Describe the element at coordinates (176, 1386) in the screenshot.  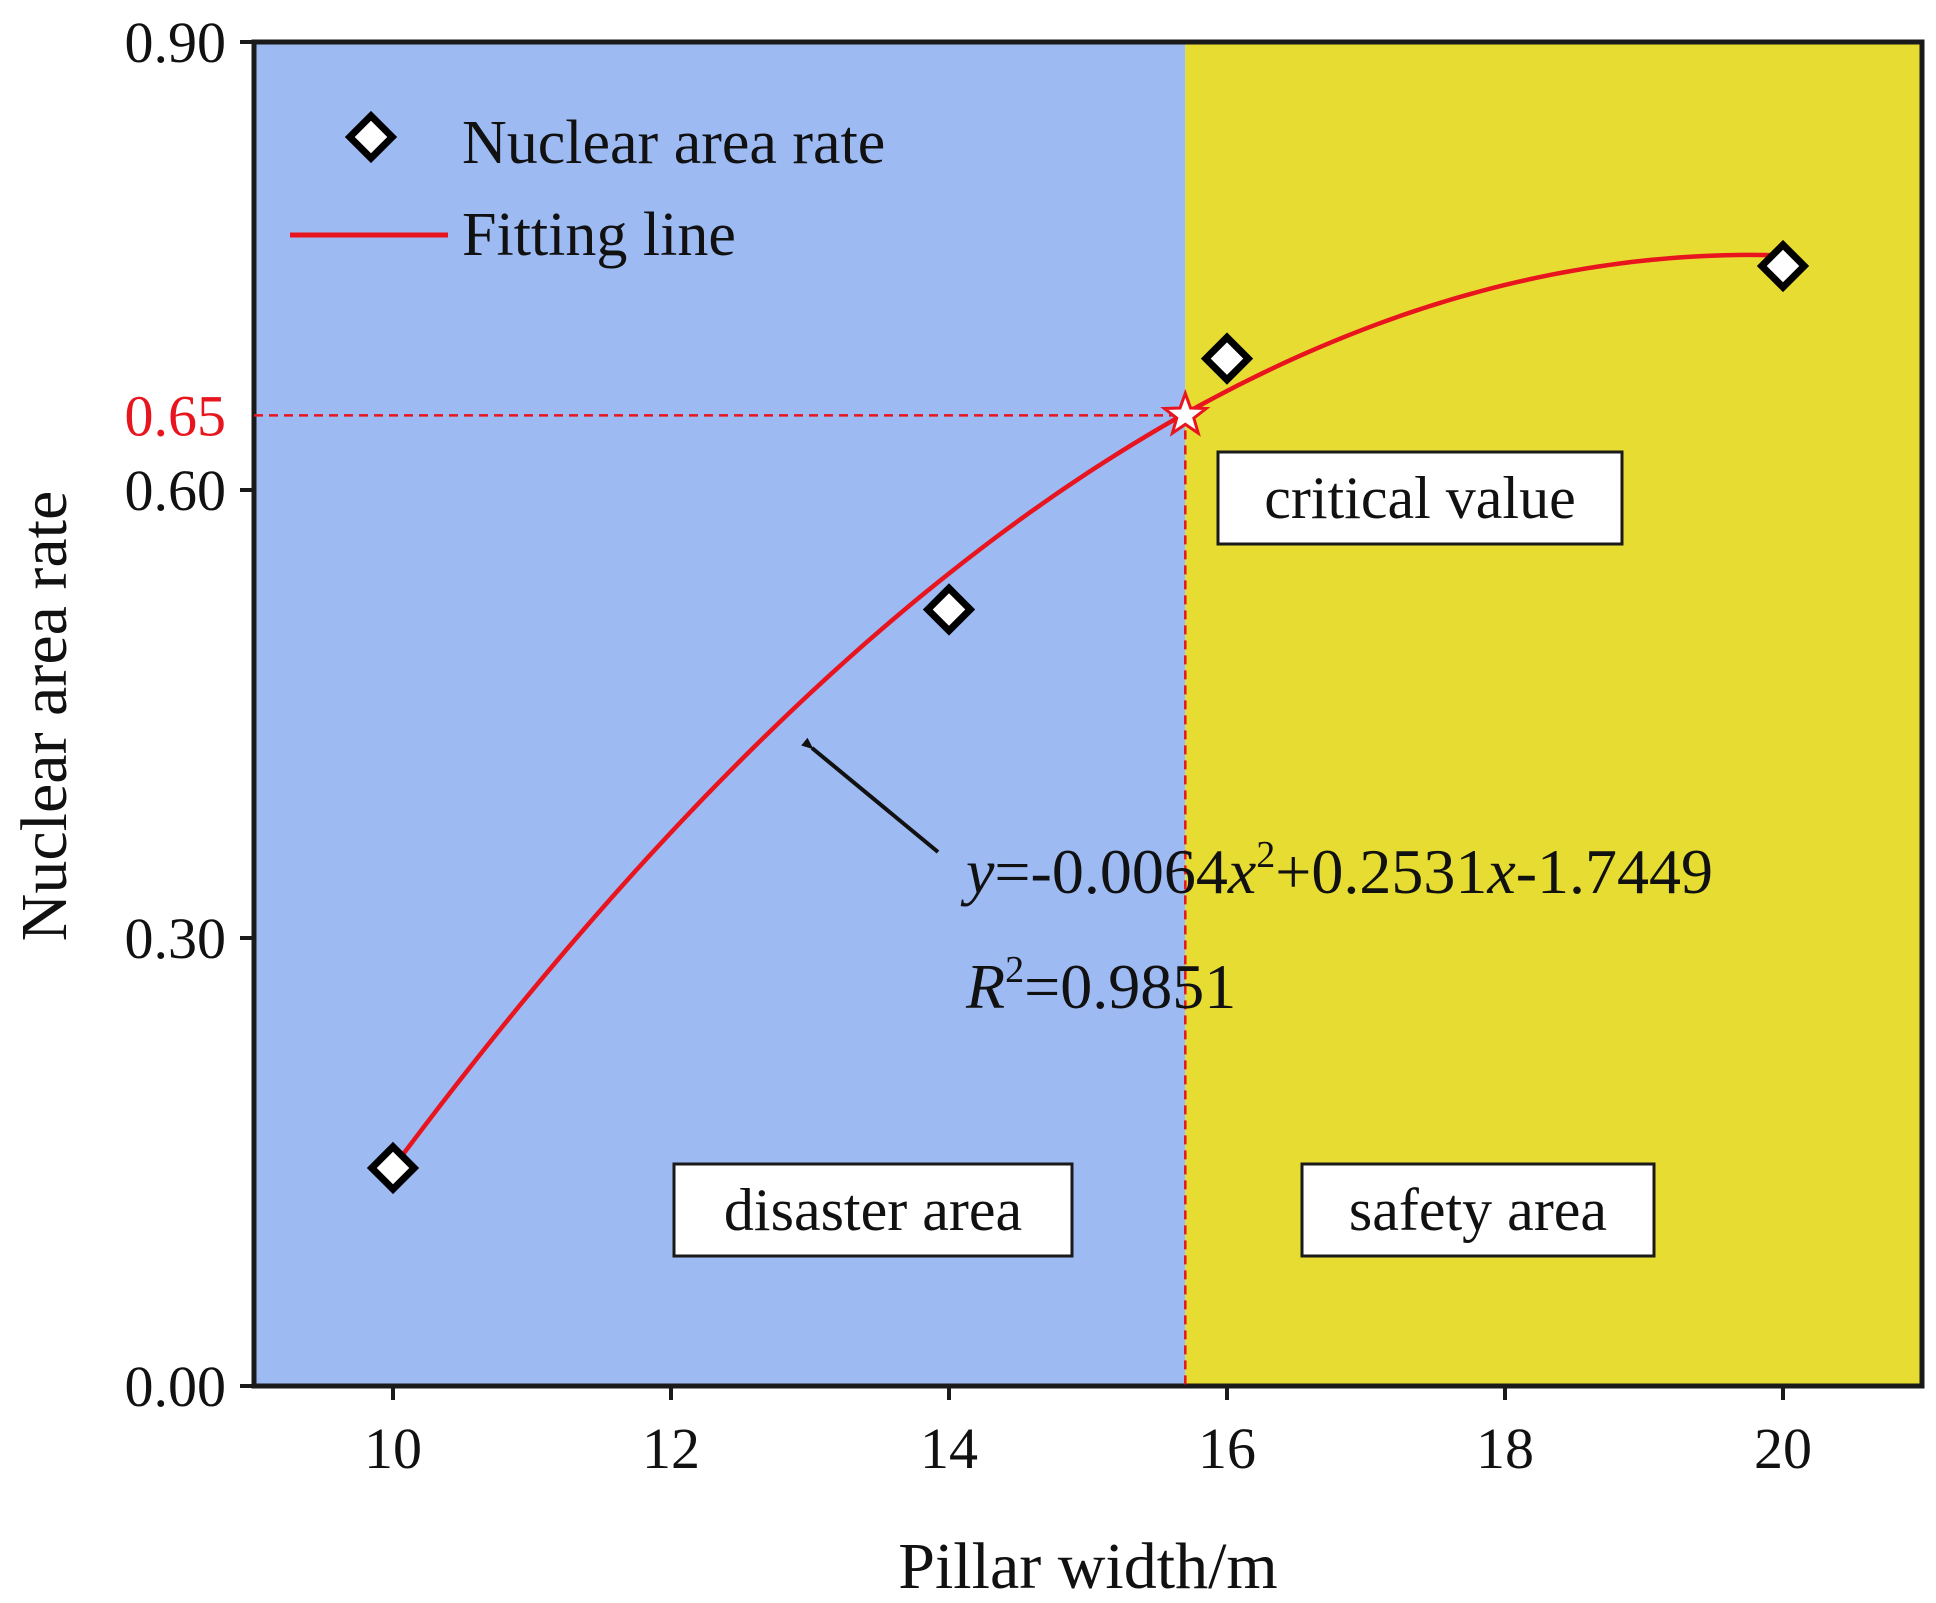
I see `y-tick-label: 0.00` at that location.